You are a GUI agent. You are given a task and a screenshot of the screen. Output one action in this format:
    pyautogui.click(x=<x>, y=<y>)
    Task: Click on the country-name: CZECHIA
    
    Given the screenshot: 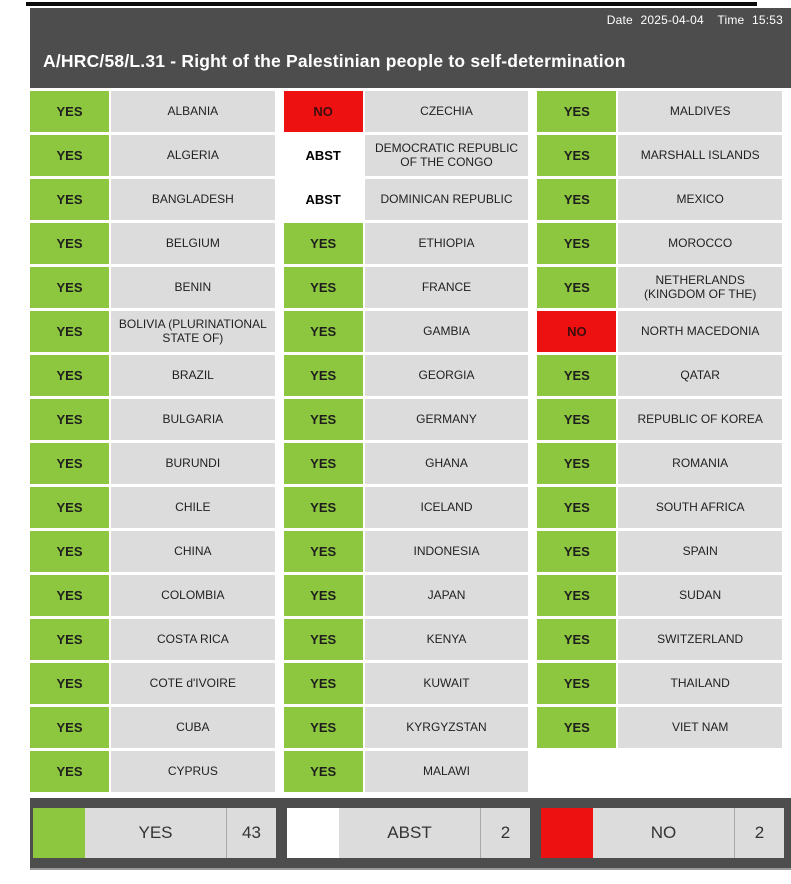 What is the action you would take?
    pyautogui.click(x=446, y=111)
    